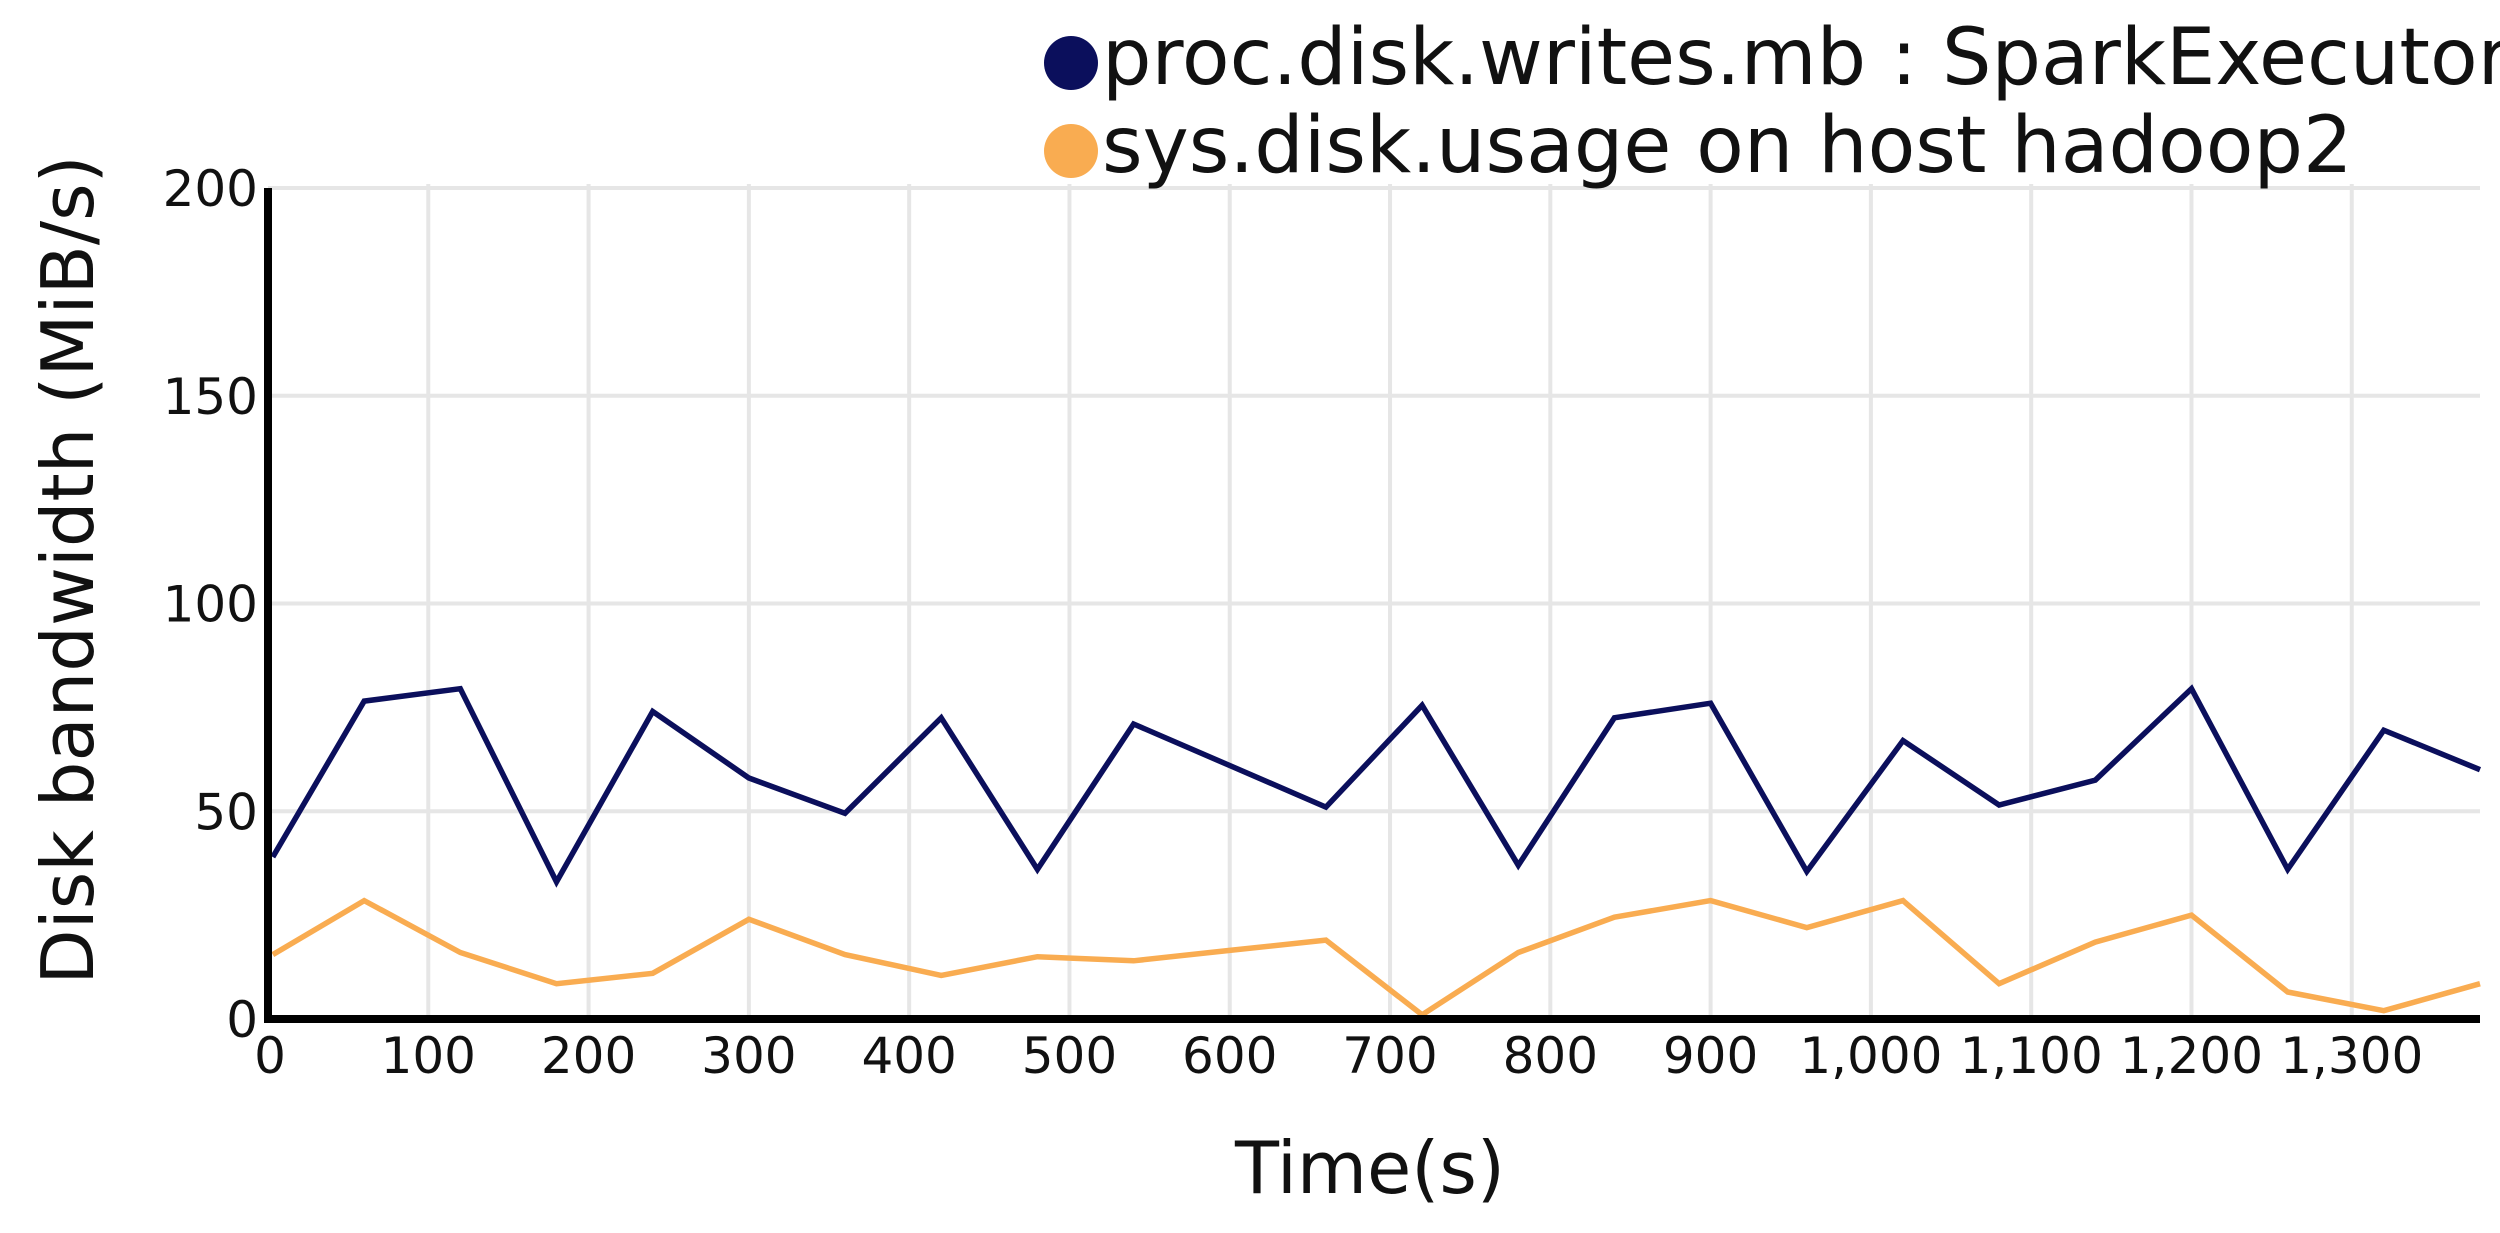 Image resolution: width=2500 pixels, height=1233 pixels. Describe the element at coordinates (210, 397) in the screenshot. I see `y-tick-label: 150` at that location.